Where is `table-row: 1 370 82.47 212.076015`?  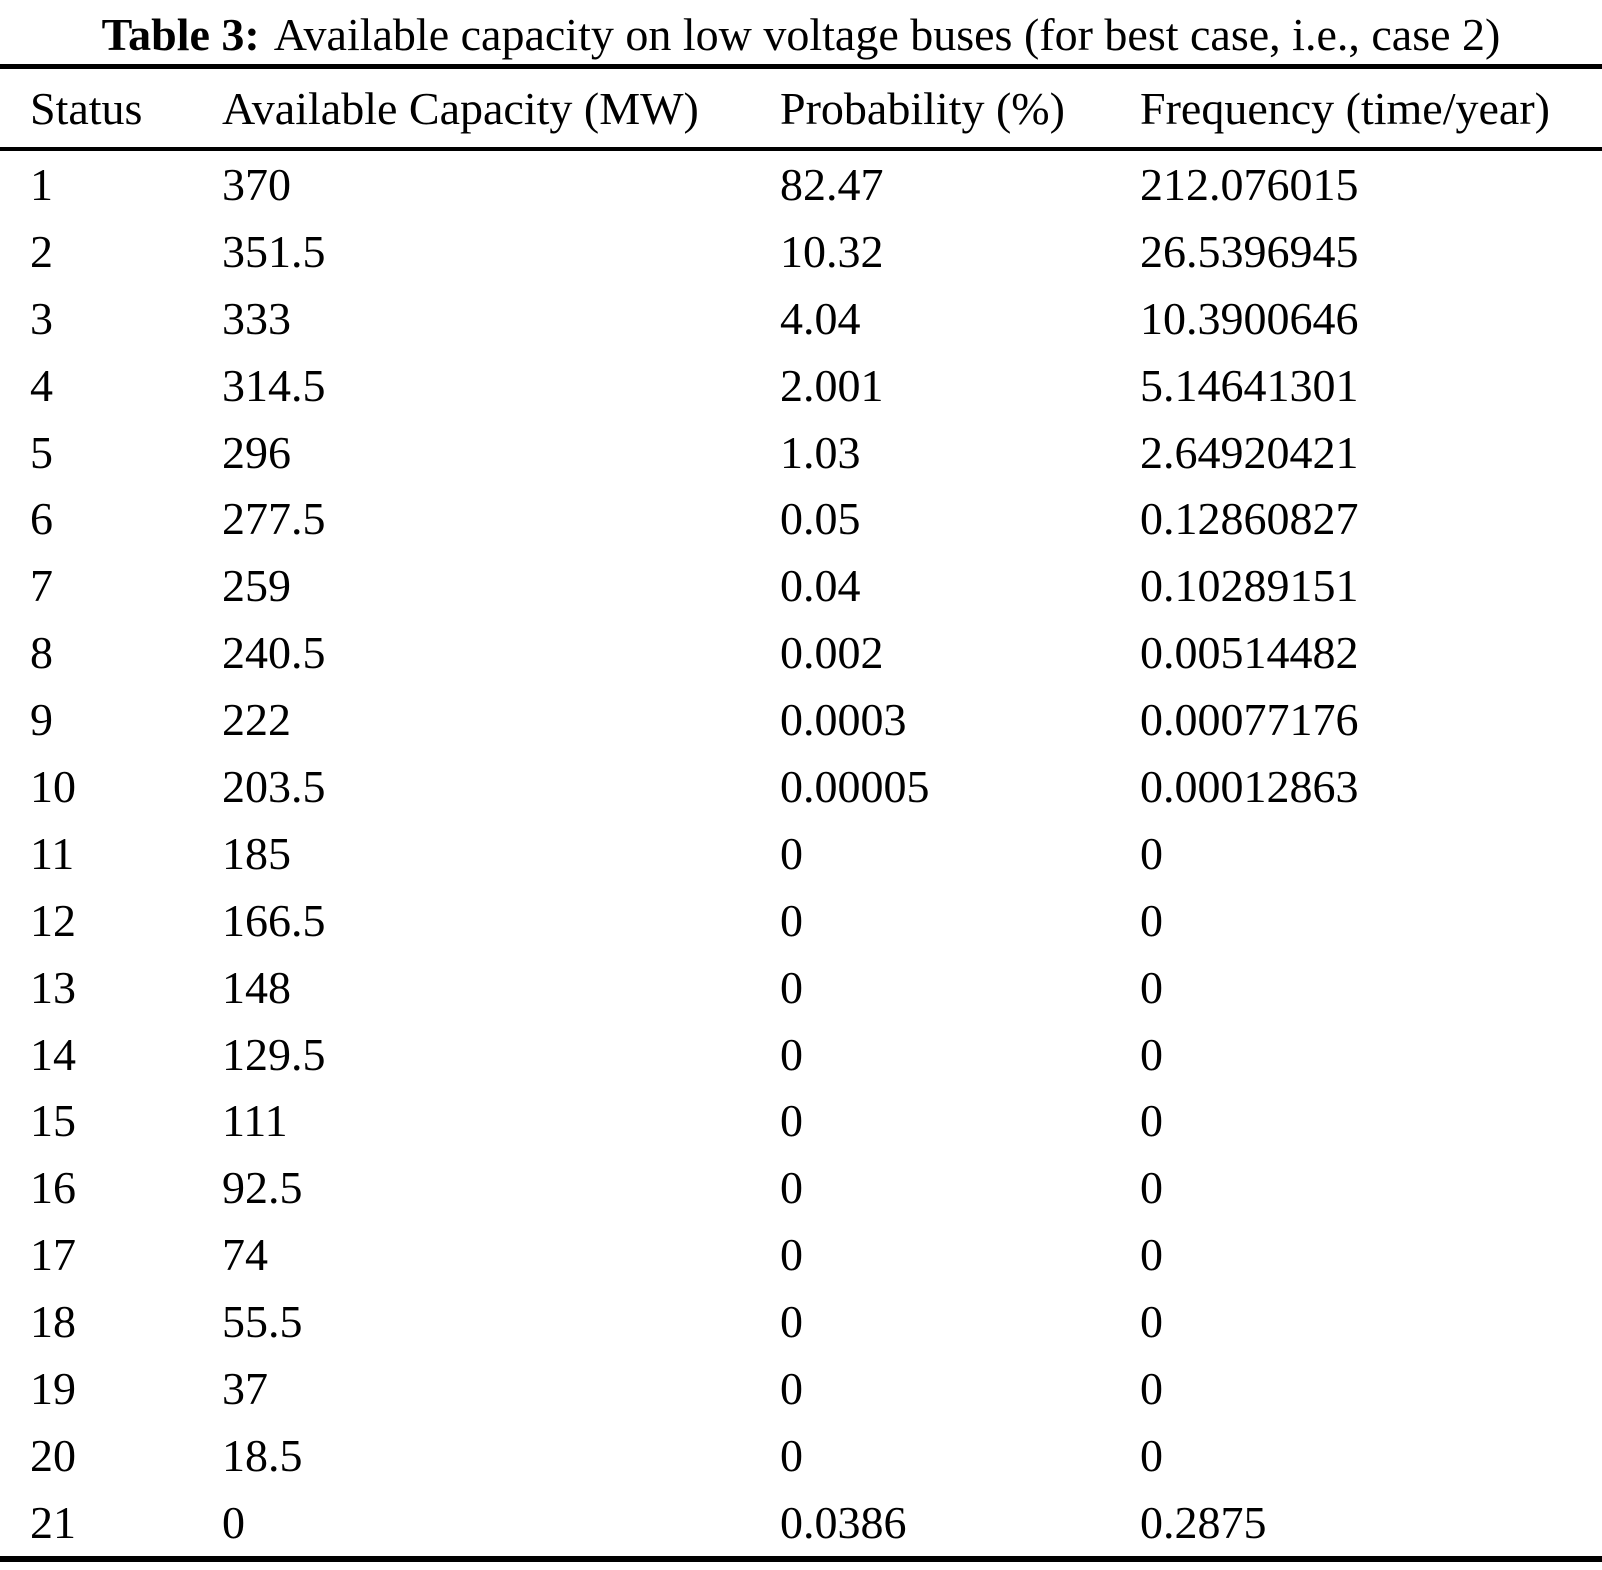 table-row: 1 370 82.47 212.076015 is located at coordinates (801, 183).